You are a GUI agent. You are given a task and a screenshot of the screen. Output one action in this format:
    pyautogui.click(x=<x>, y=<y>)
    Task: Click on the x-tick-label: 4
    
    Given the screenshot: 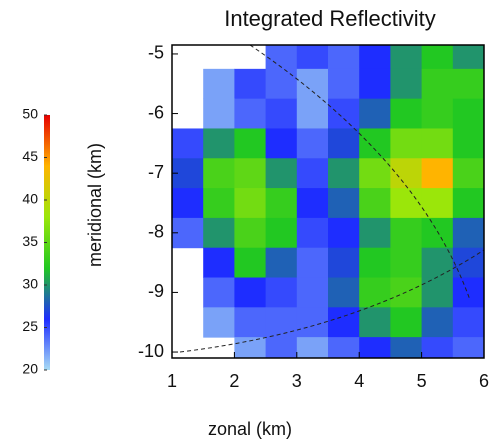 What is the action you would take?
    pyautogui.click(x=359, y=381)
    